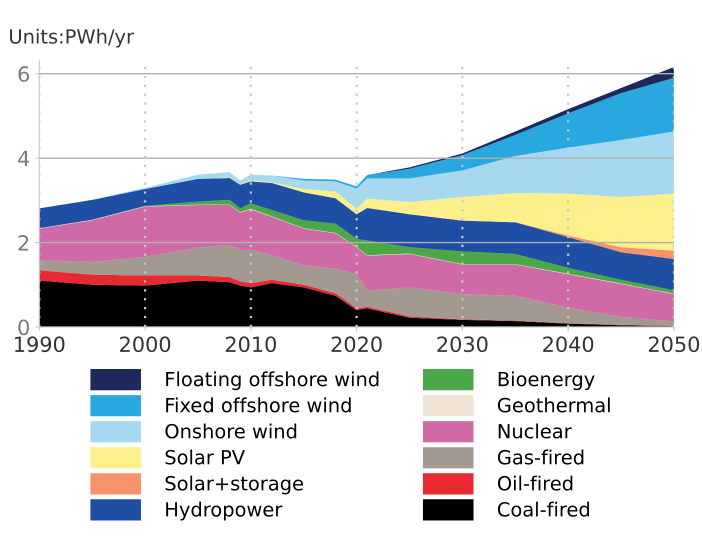 This screenshot has height=545, width=702. What do you see at coordinates (357, 344) in the screenshot?
I see `x-tick-label: 2020` at bounding box center [357, 344].